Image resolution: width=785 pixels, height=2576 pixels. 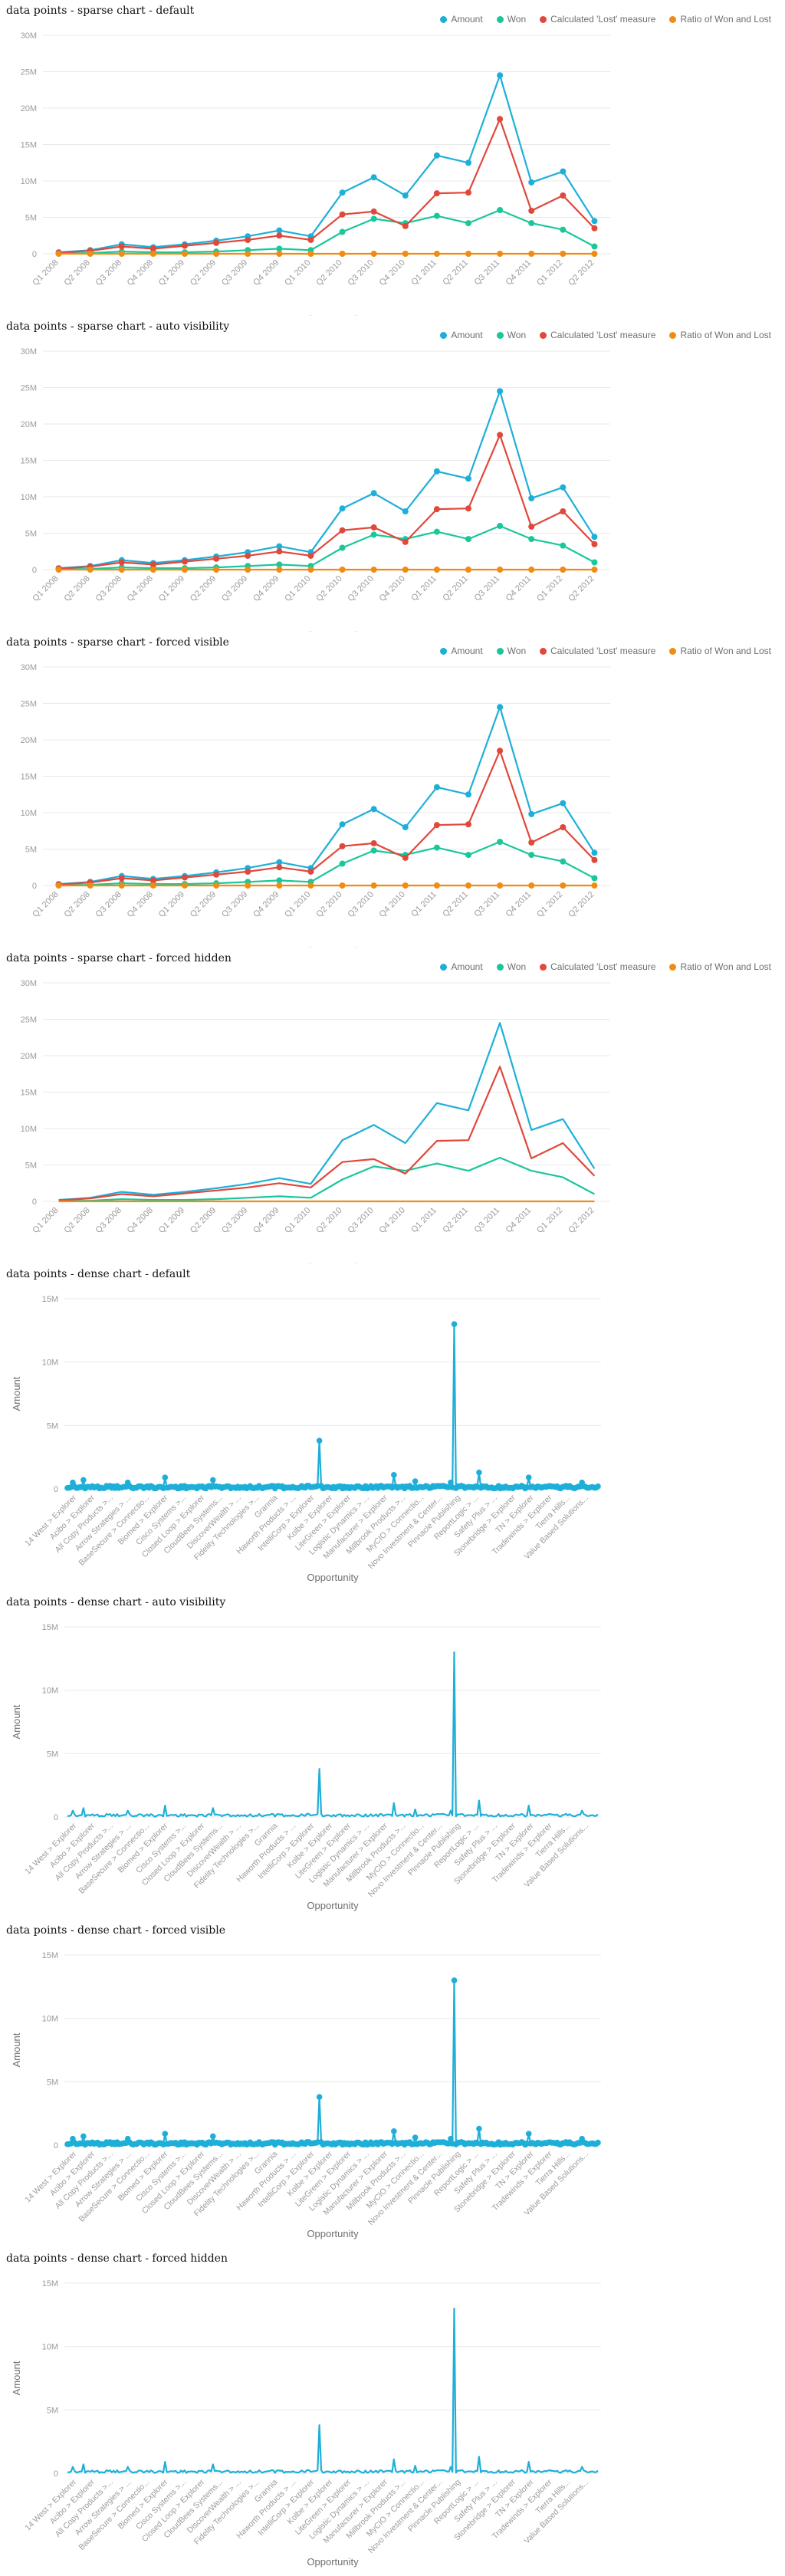 What do you see at coordinates (326, 315) in the screenshot?
I see `x-axis-title: Created - Quarter/Year` at bounding box center [326, 315].